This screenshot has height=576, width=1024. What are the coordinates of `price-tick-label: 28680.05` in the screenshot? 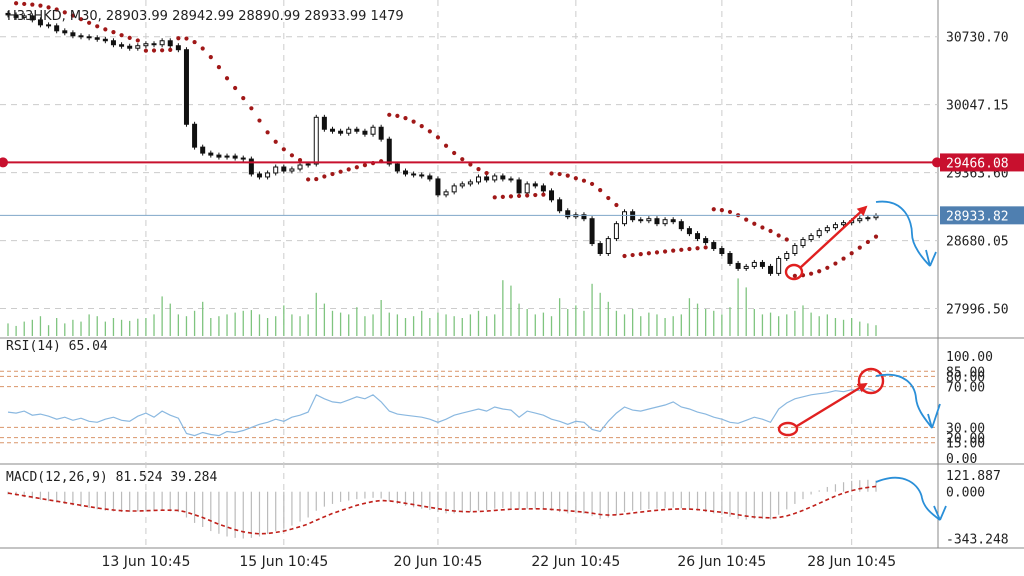 It's located at (977, 242).